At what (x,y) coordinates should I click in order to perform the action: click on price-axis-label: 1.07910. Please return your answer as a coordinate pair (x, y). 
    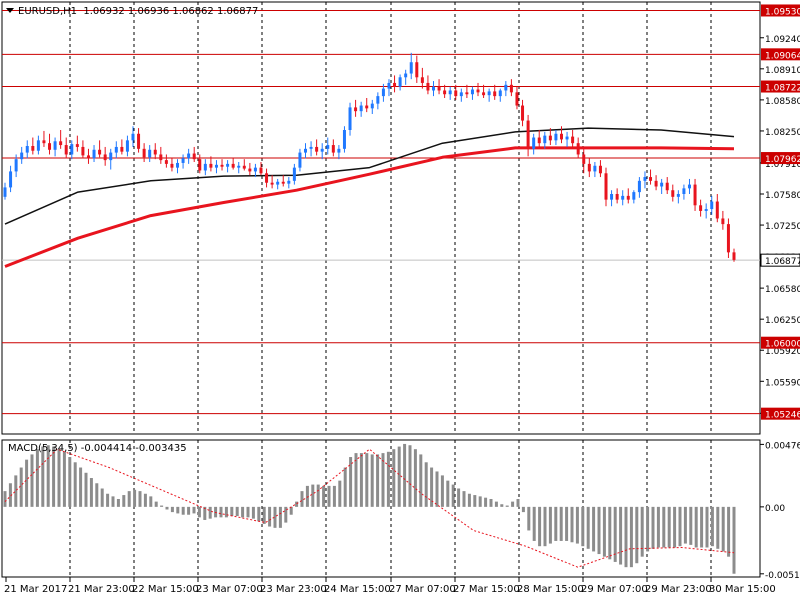
    Looking at the image, I should click on (782, 165).